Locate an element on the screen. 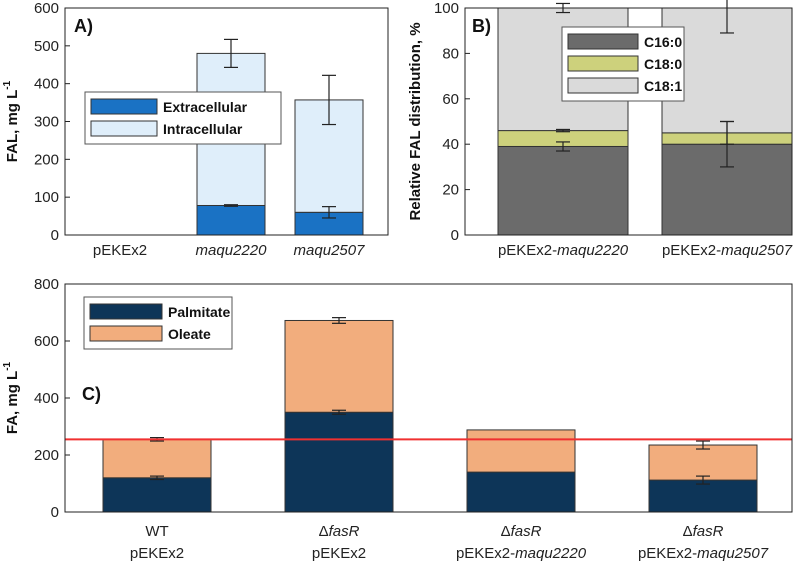  panel-label: A) is located at coordinates (83, 26).